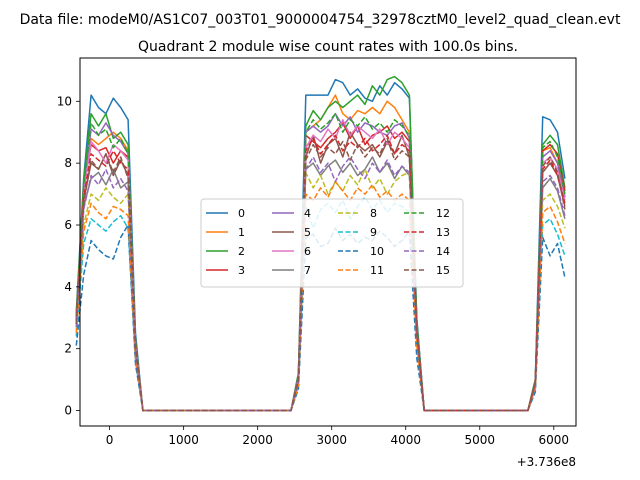 This screenshot has width=640, height=480. What do you see at coordinates (443, 213) in the screenshot?
I see `legend-label-12: 12` at bounding box center [443, 213].